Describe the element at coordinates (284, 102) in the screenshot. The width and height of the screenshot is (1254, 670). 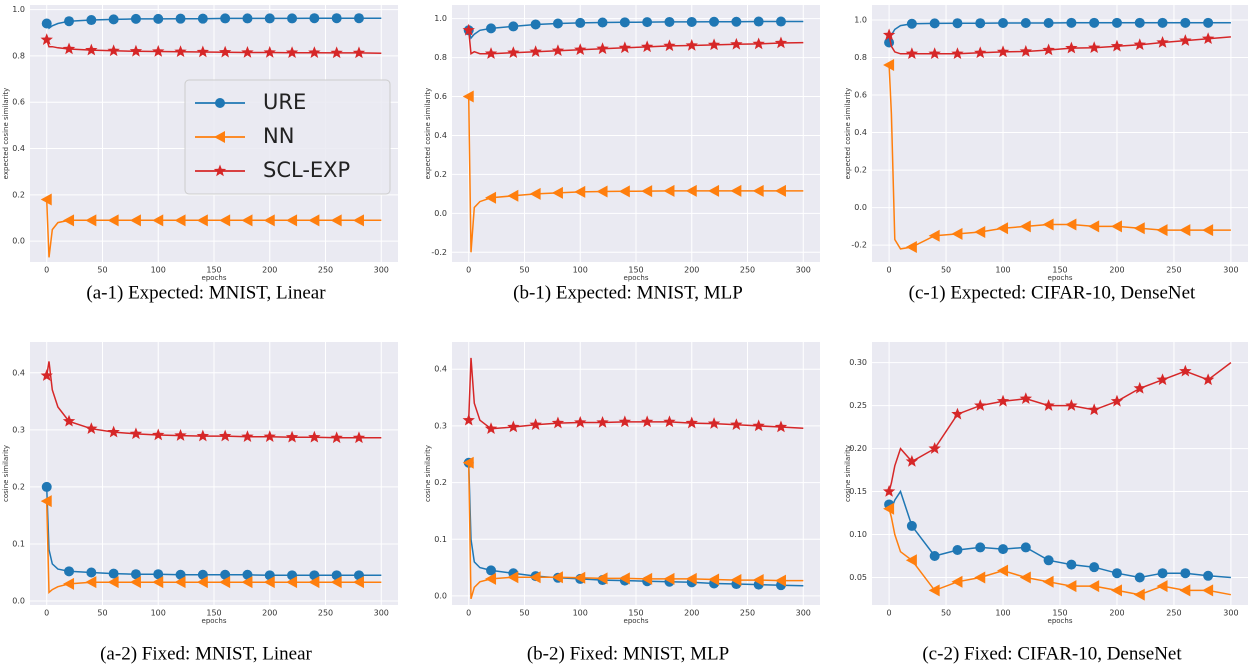
I see `legend-label: URE` at that location.